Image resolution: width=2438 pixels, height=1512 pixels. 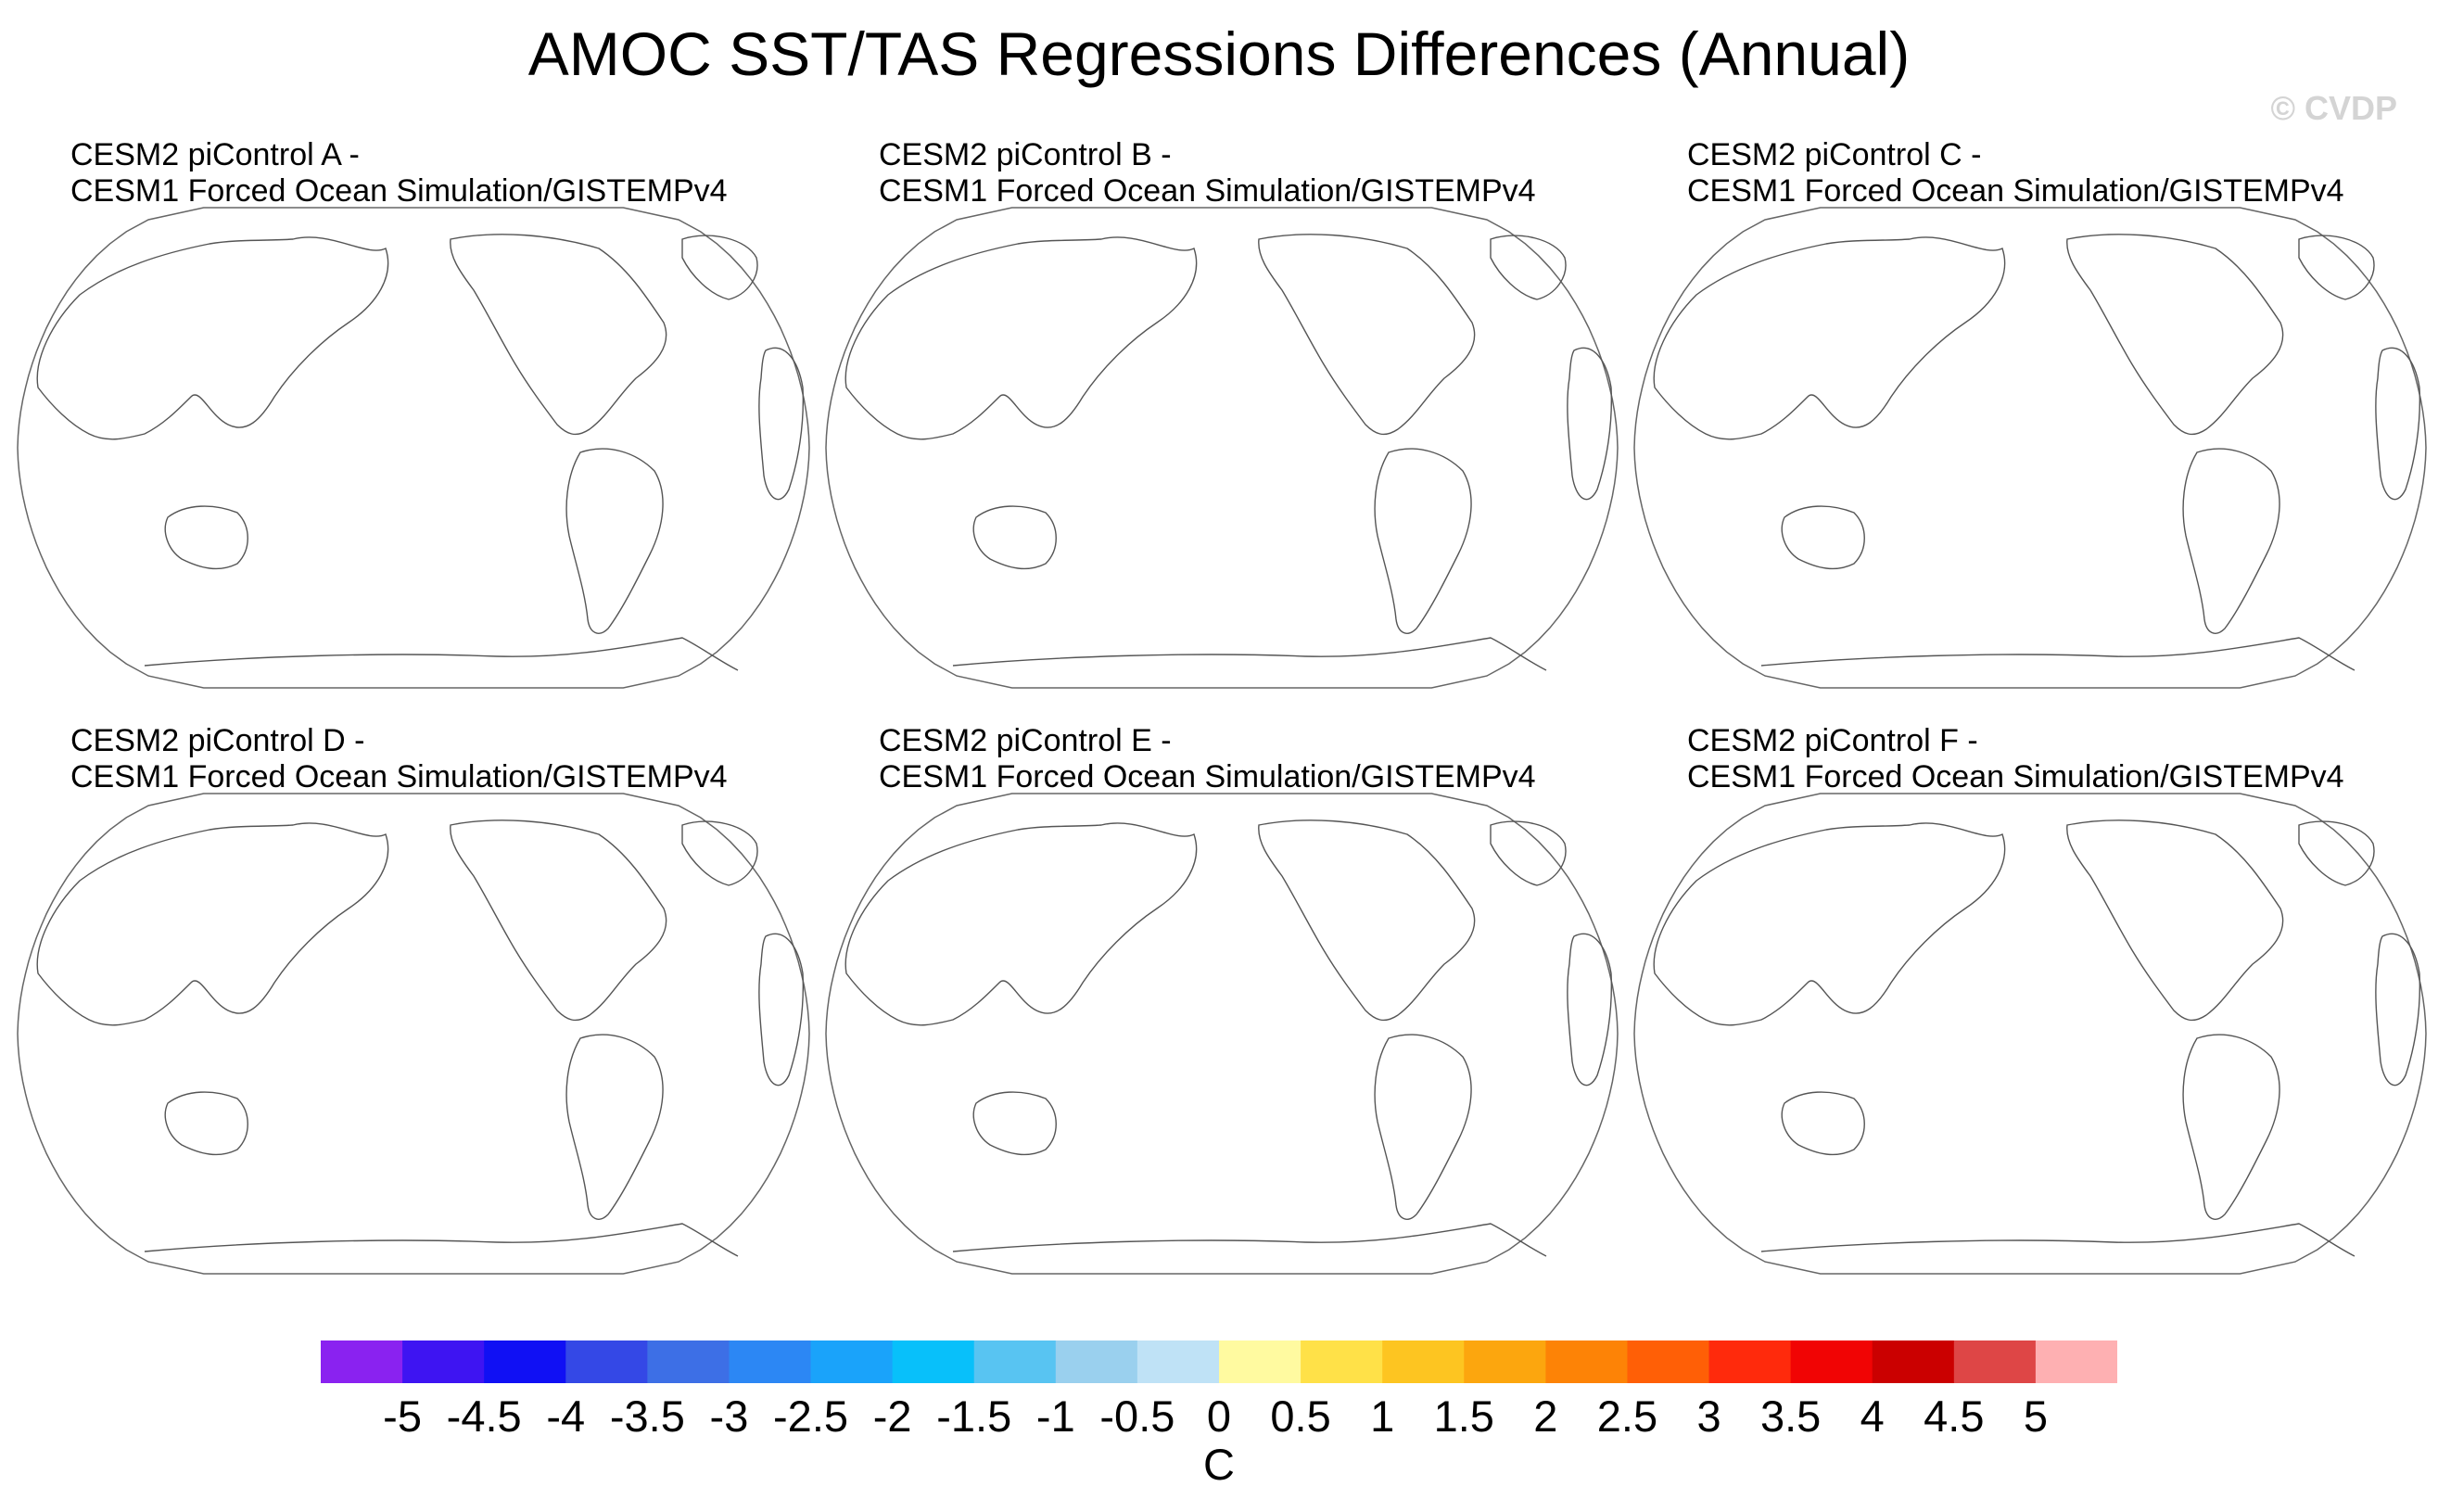 I want to click on colorbar-tick: -2.5, so click(x=811, y=1416).